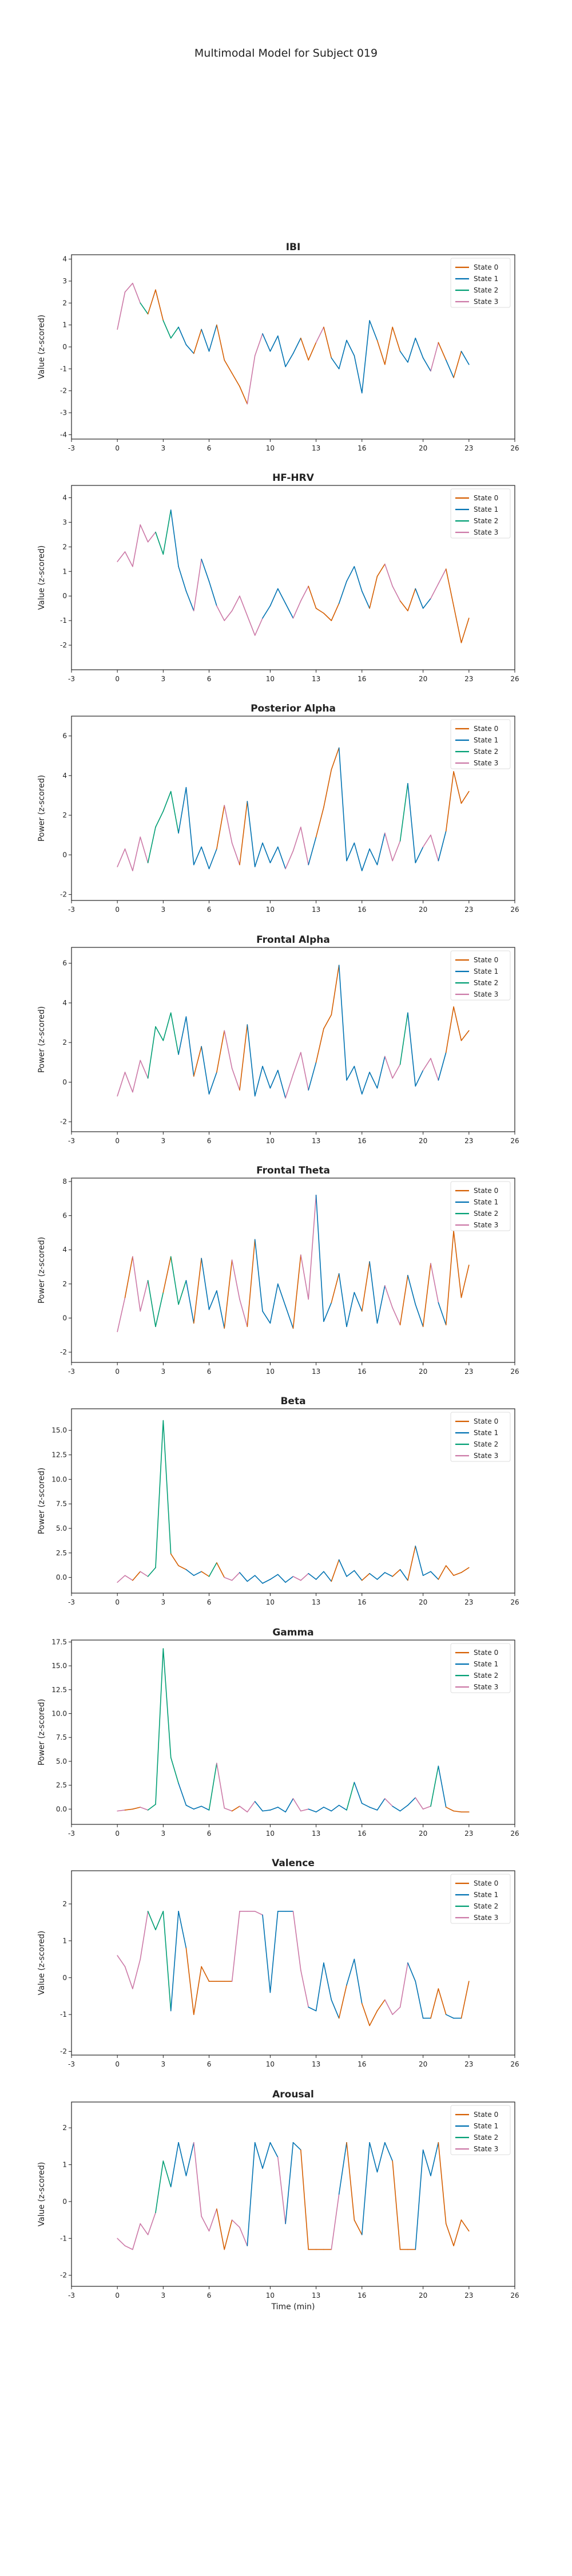  Describe the element at coordinates (59, 1690) in the screenshot. I see `y-tick-label: 12.5` at that location.